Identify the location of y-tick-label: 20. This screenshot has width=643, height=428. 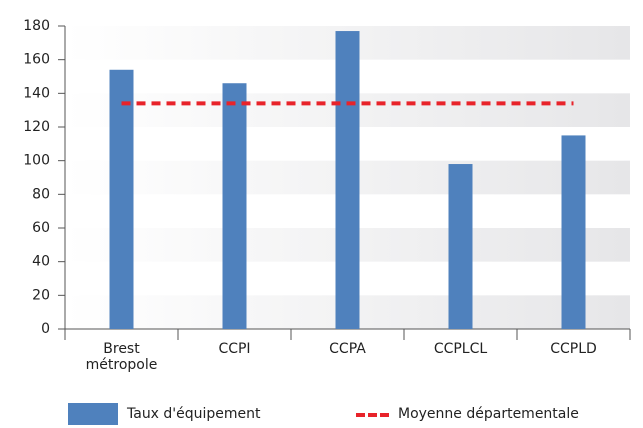
(41, 295).